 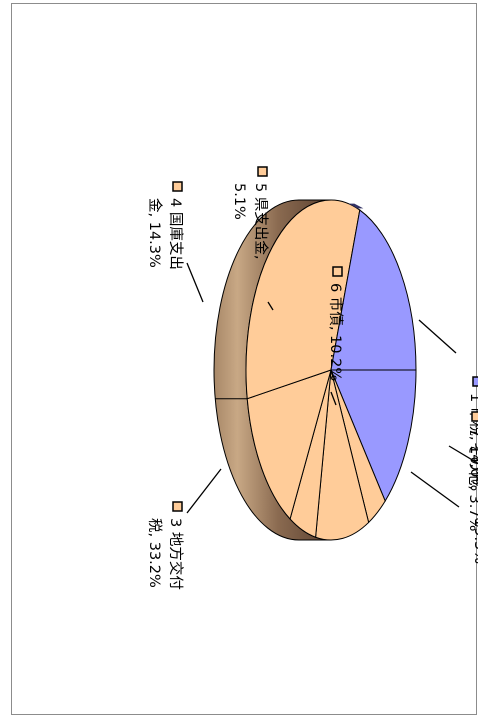 I want to click on leader-line-s3, so click(x=204, y=491).